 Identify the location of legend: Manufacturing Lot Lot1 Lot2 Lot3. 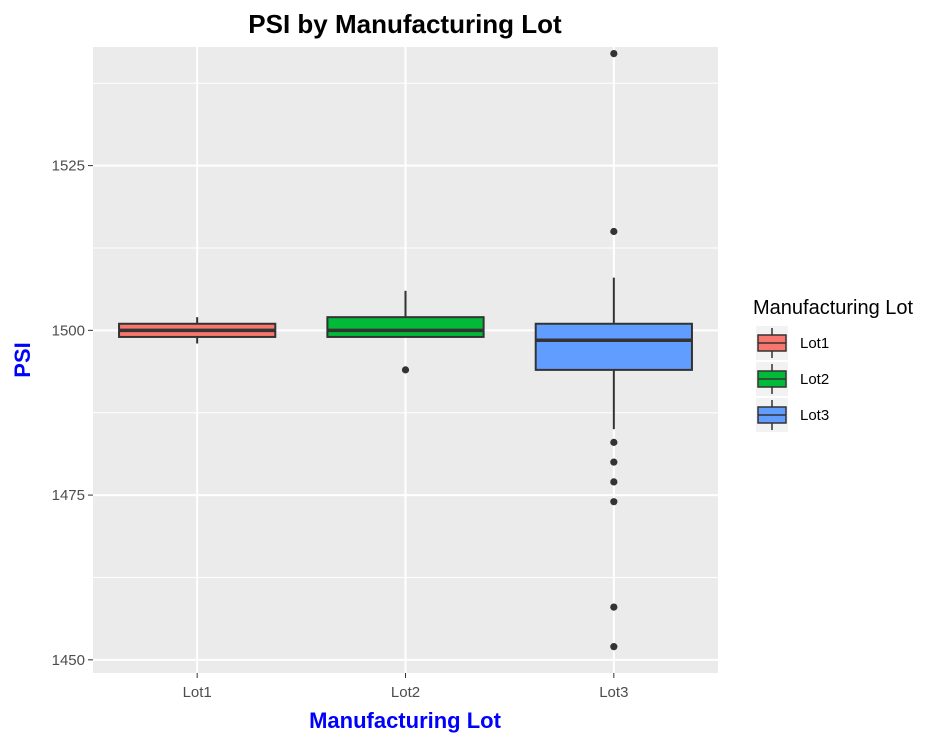
(833, 364).